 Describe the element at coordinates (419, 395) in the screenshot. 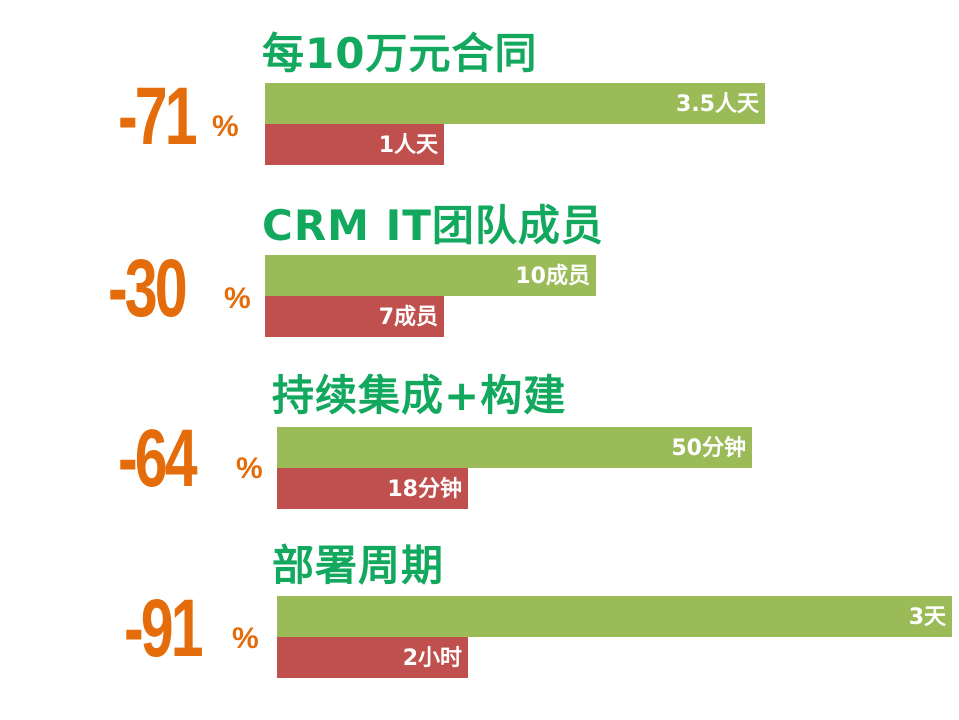

I see `group-title: 持续集成+构建` at that location.